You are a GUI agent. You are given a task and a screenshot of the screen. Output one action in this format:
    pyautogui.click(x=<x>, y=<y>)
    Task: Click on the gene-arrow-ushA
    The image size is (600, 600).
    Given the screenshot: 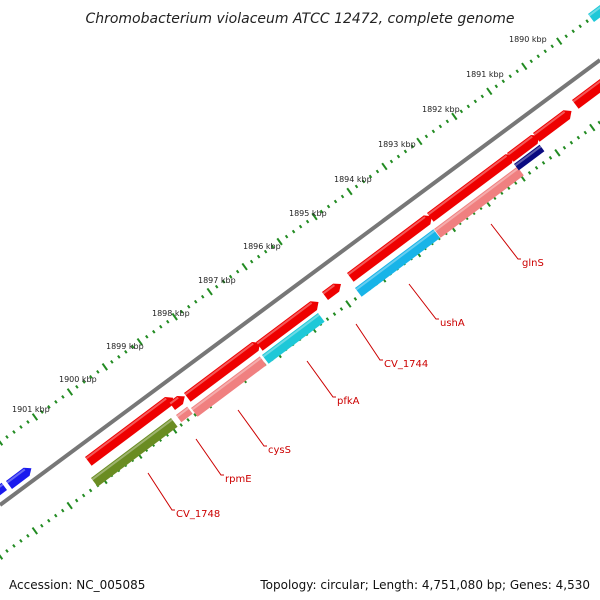 What is the action you would take?
    pyautogui.click(x=397, y=263)
    